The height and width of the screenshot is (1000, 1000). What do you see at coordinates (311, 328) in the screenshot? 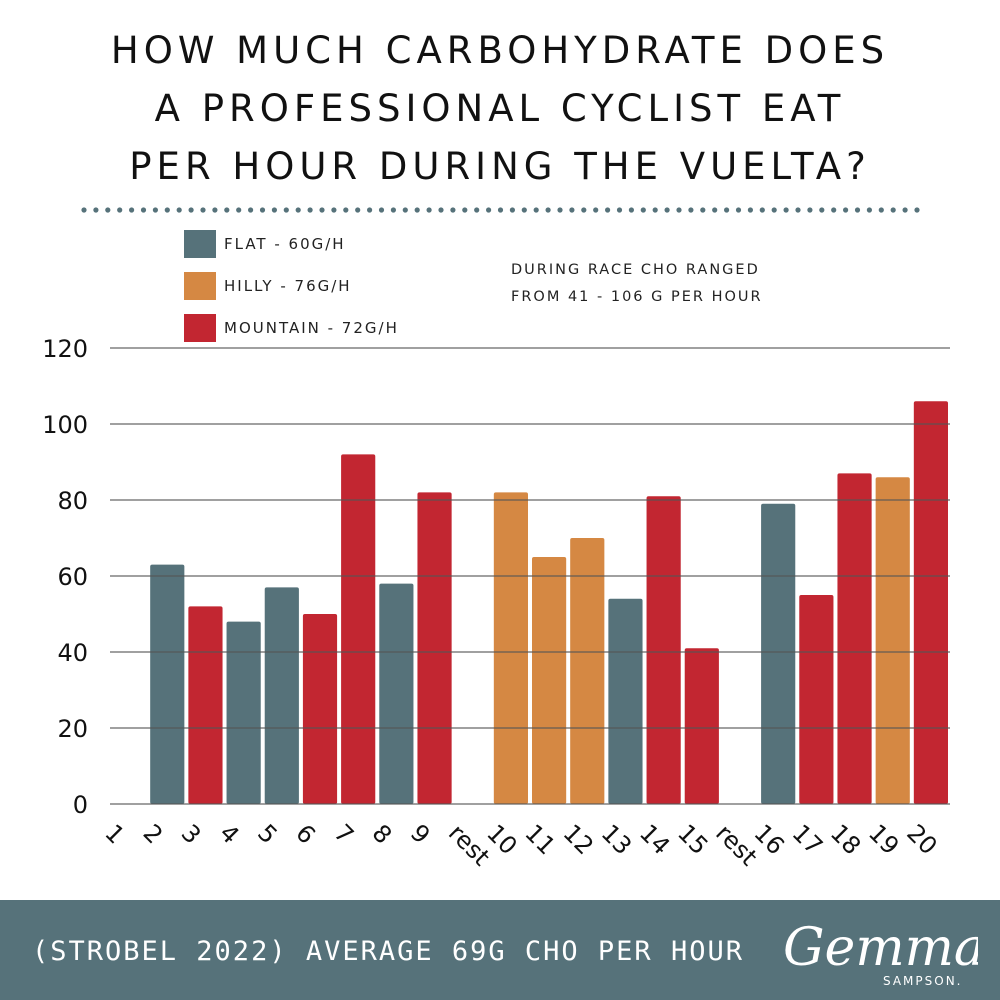
I see `legend-label: MOUNTAIN - 72G/H` at bounding box center [311, 328].